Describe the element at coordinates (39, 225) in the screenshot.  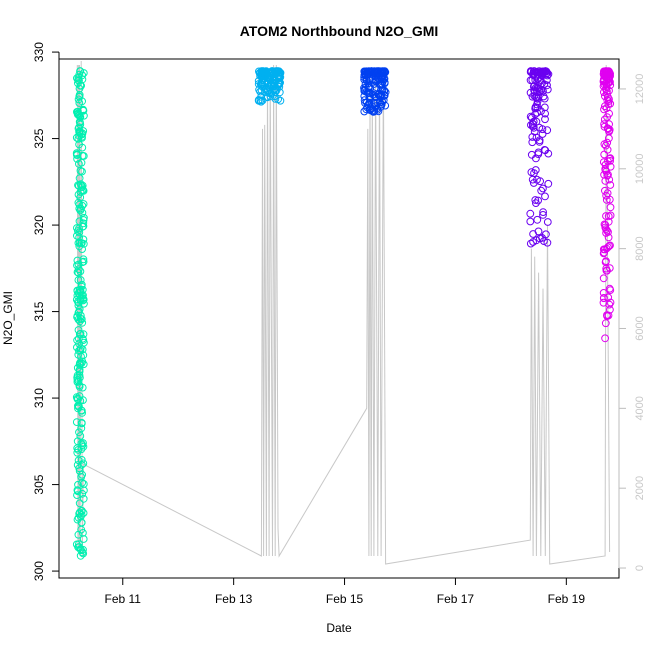
I see `y-tick-label: 320` at that location.